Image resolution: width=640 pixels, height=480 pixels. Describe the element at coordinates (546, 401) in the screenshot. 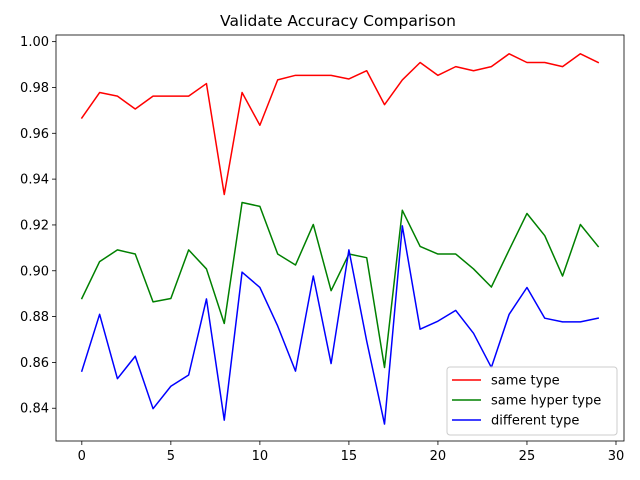

I see `legend-label: same hyper type` at that location.